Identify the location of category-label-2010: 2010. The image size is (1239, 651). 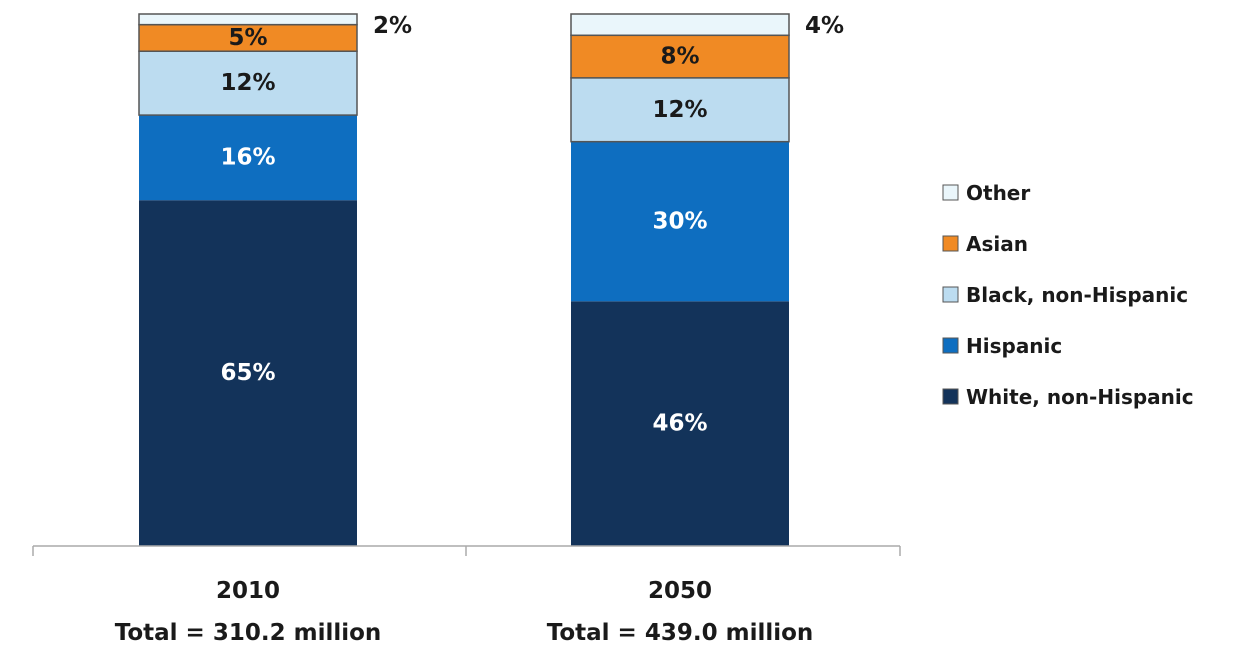
(248, 591).